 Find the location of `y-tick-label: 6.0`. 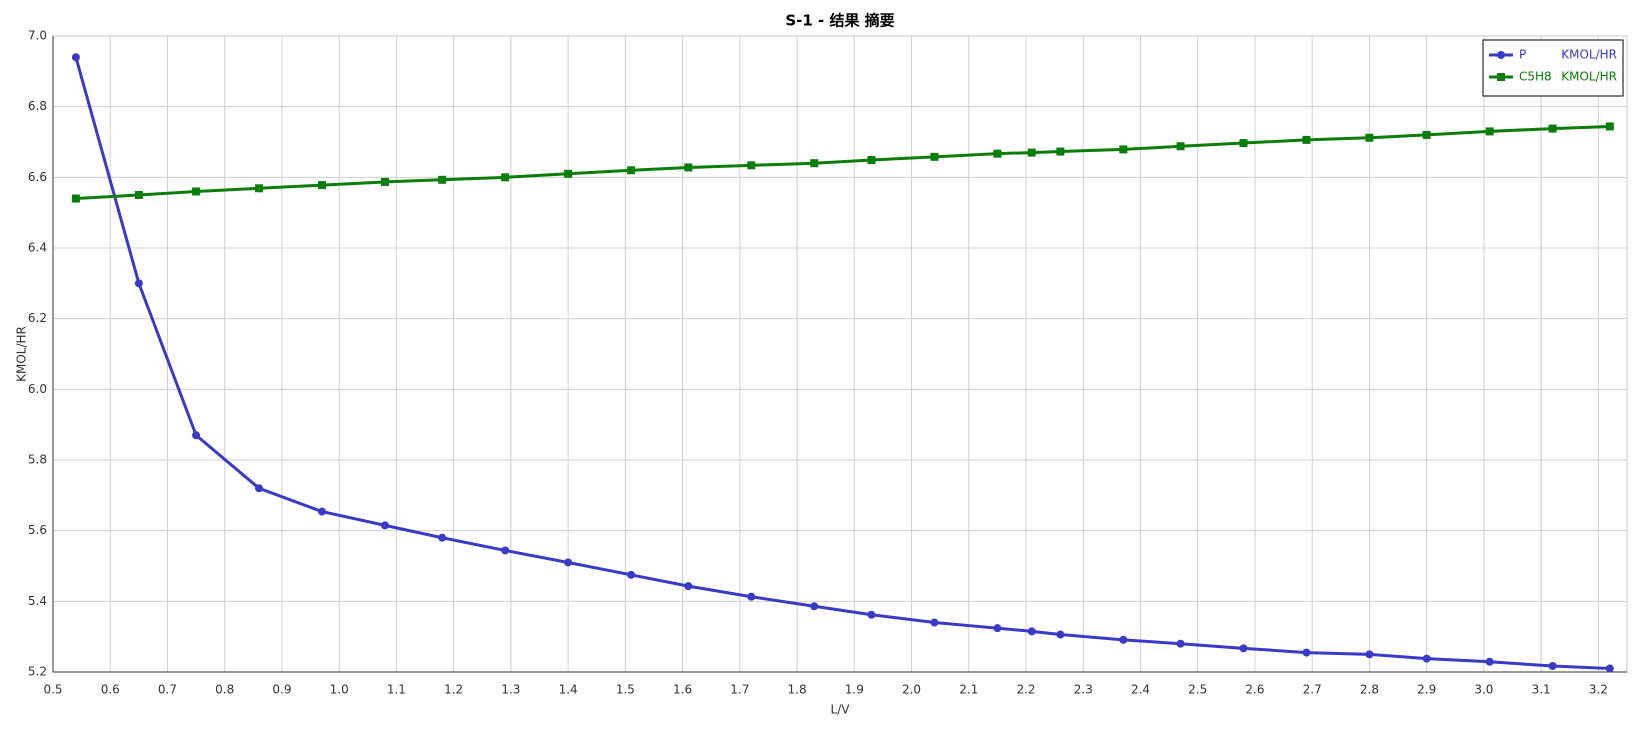

y-tick-label: 6.0 is located at coordinates (37, 389).